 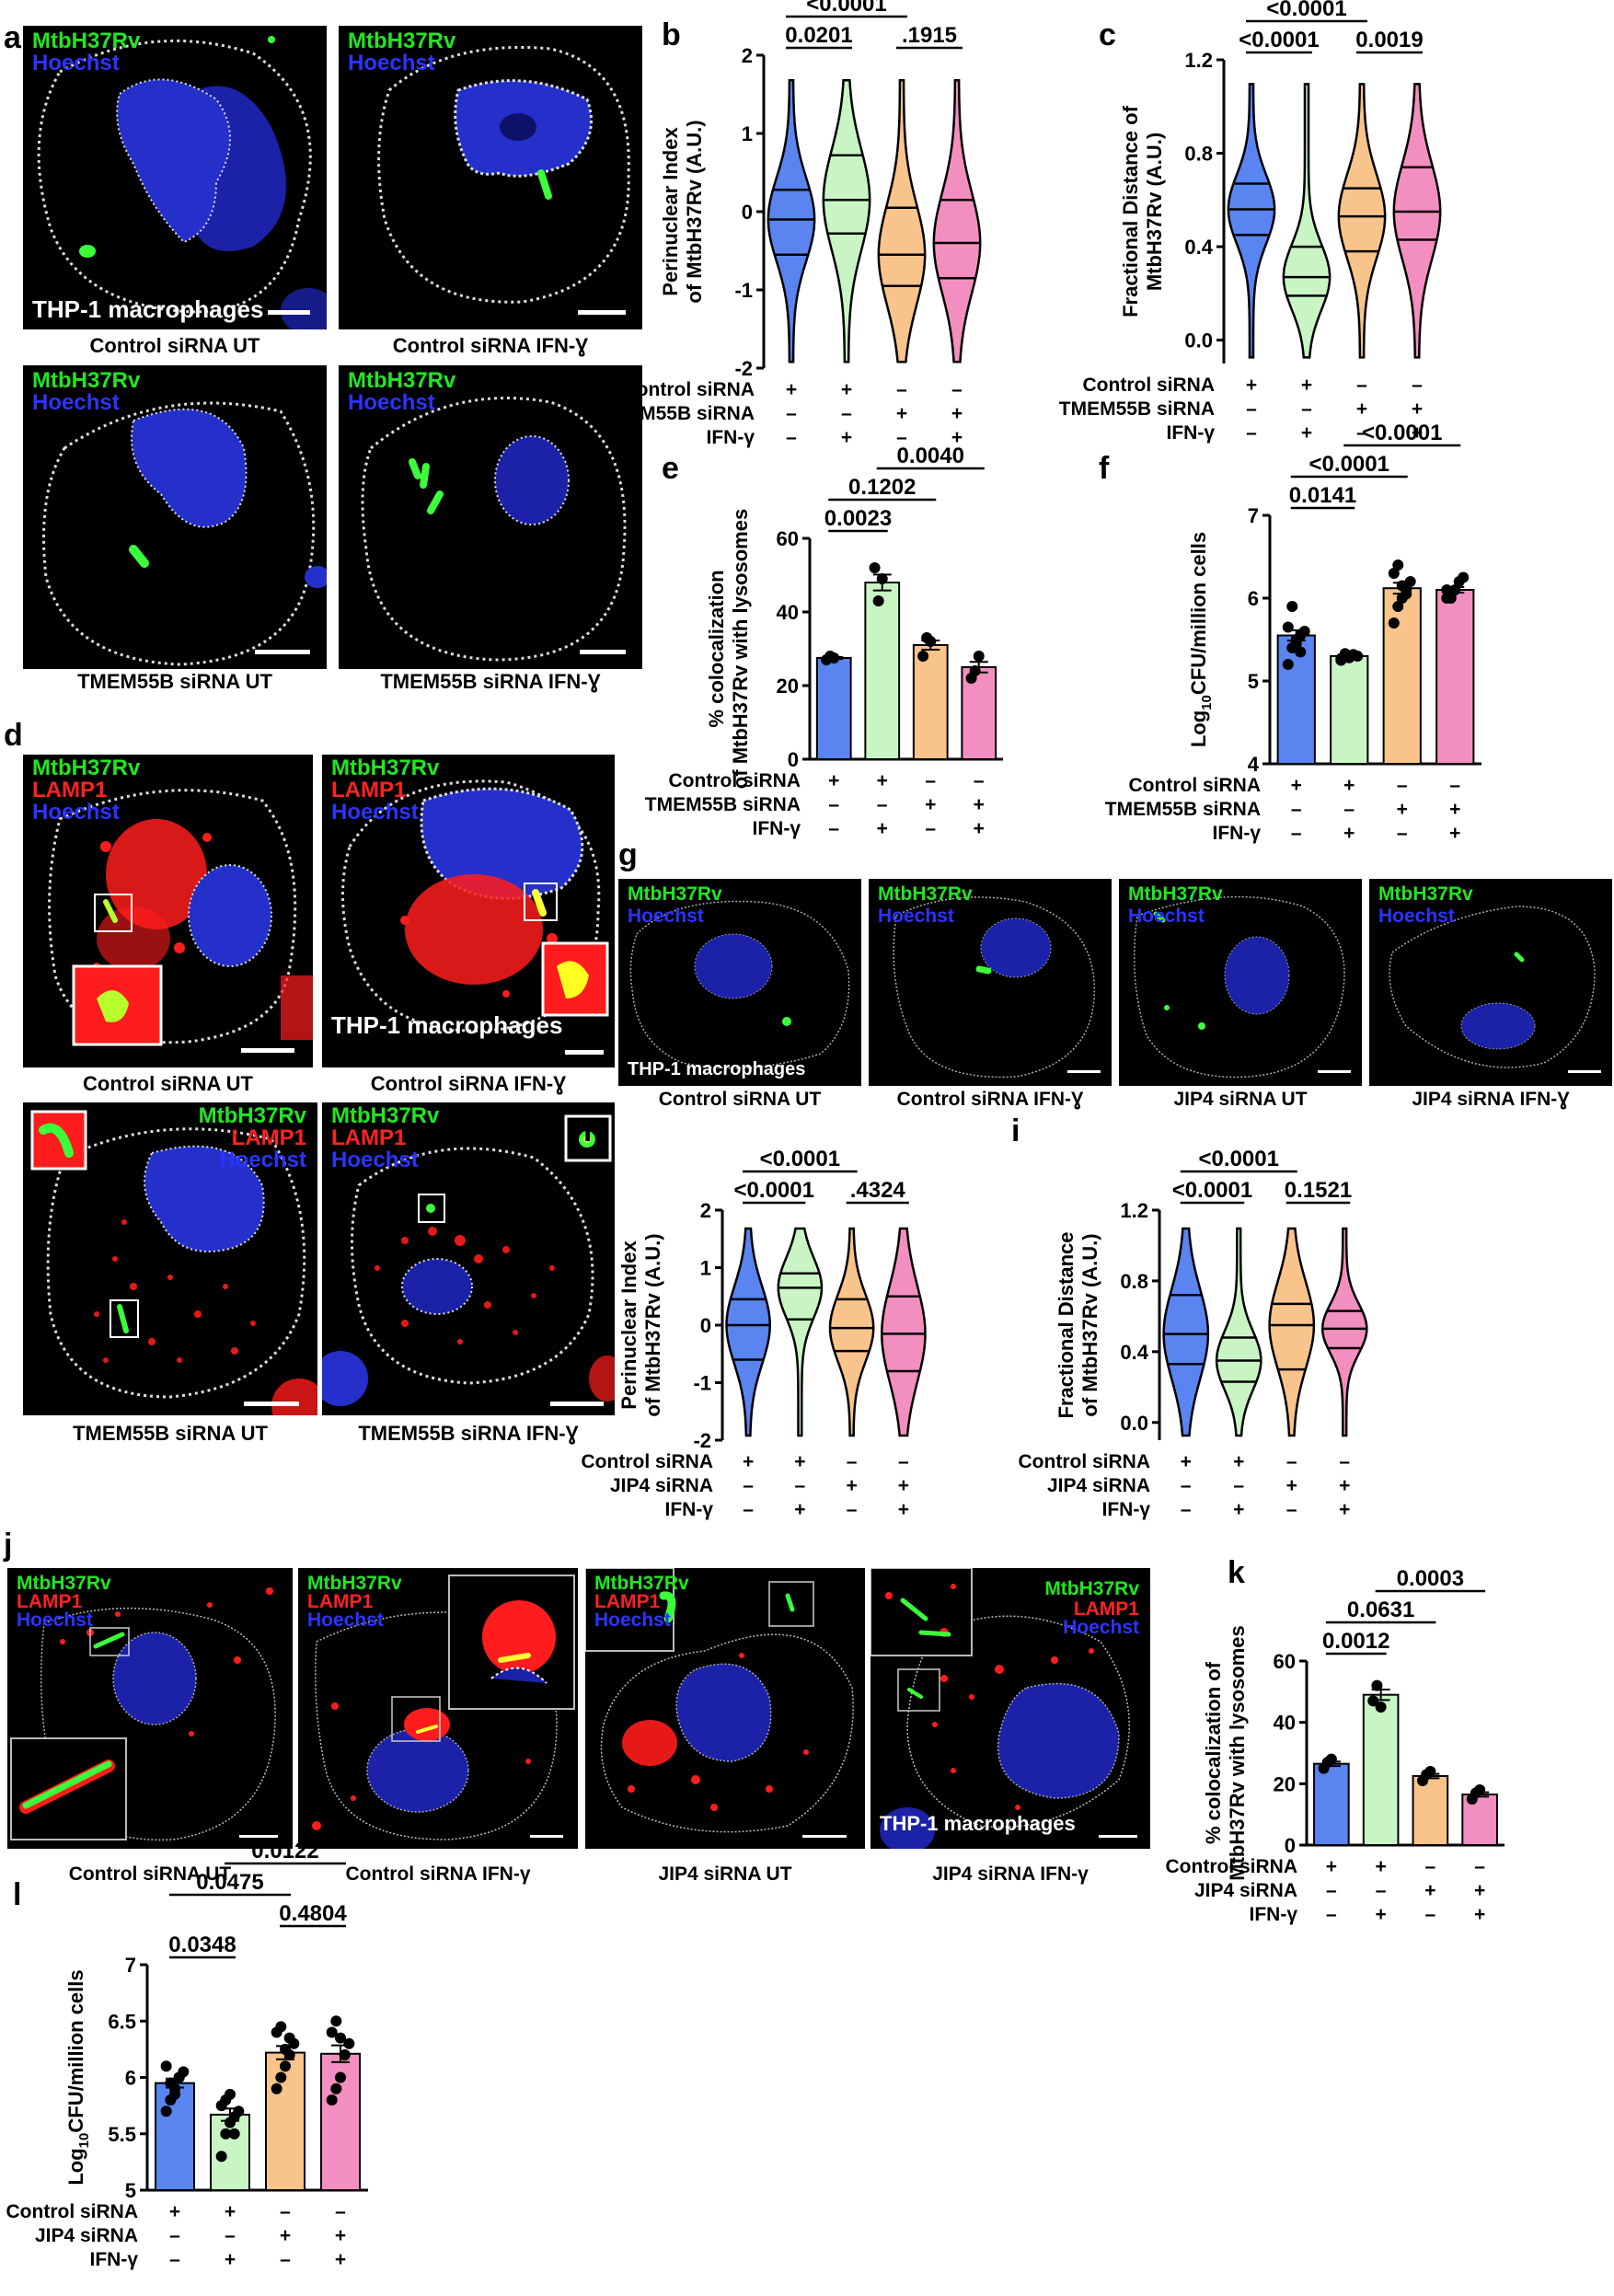 I want to click on p-value-label: 0.0012, so click(x=1356, y=1642).